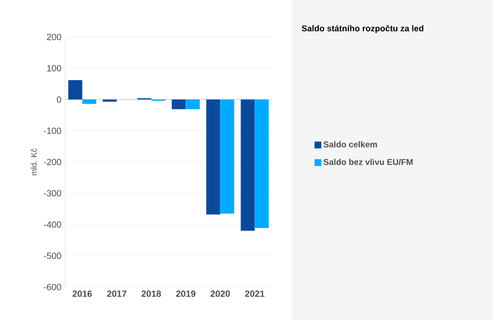 The height and width of the screenshot is (320, 493). Describe the element at coordinates (116, 293) in the screenshot. I see `x-tick-label: 2017` at that location.